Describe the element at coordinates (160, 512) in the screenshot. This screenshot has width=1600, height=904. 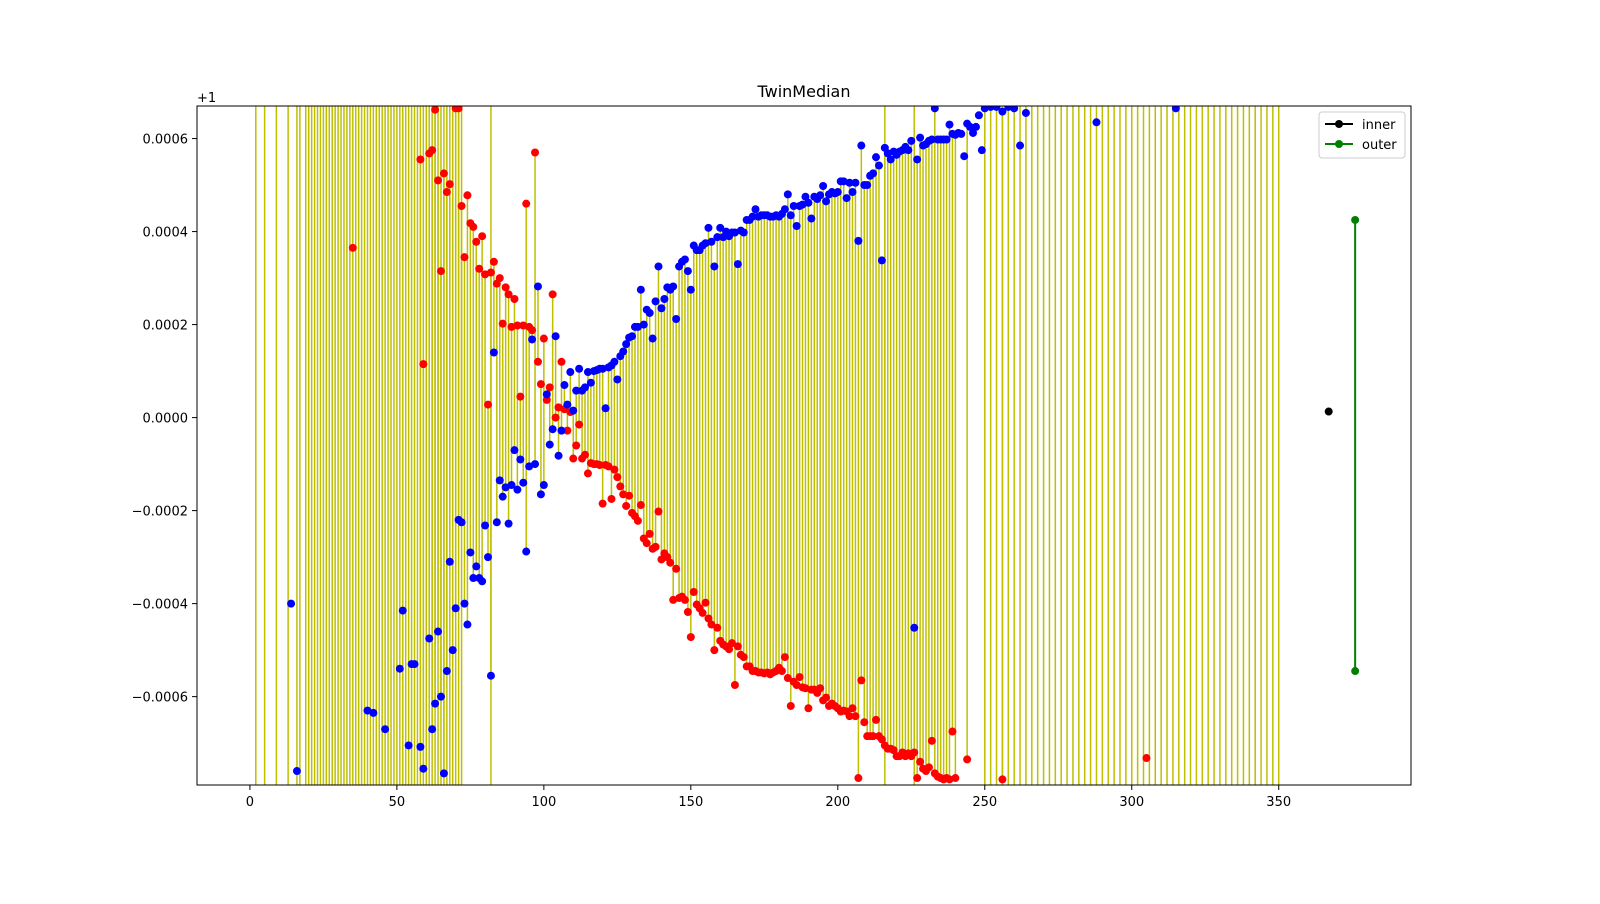
I see `y-tick-label: −0.0002` at that location.